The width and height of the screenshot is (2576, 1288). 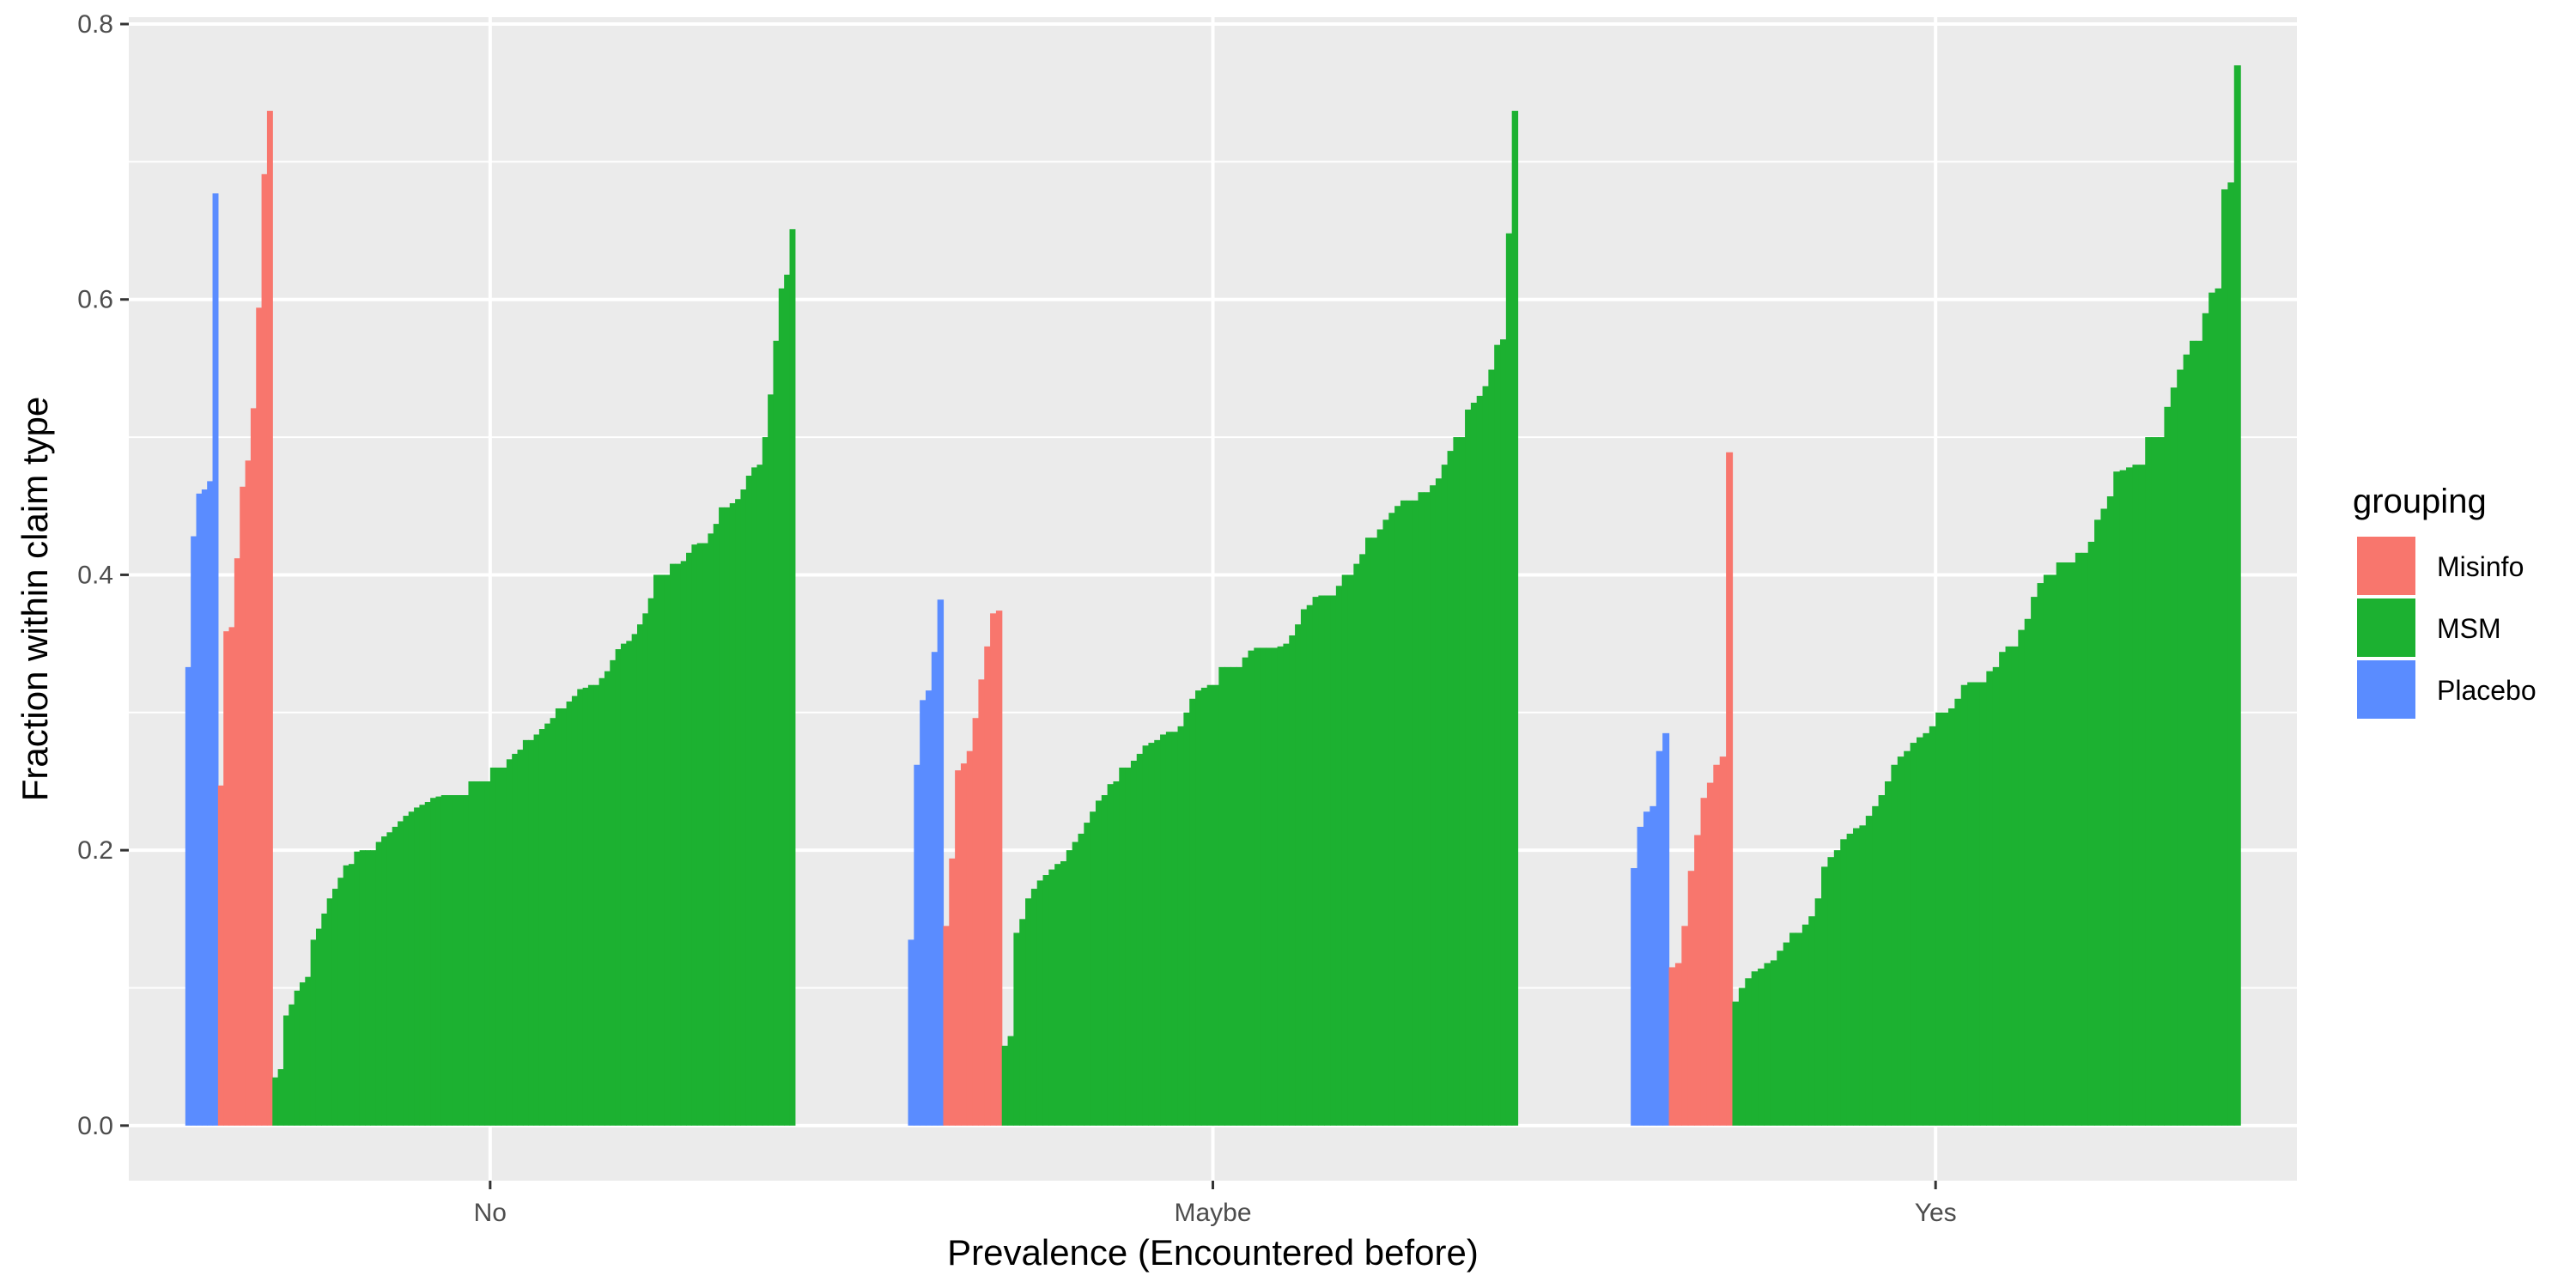 I want to click on legend: grouping Misinfo MSM Placebo, so click(x=2445, y=601).